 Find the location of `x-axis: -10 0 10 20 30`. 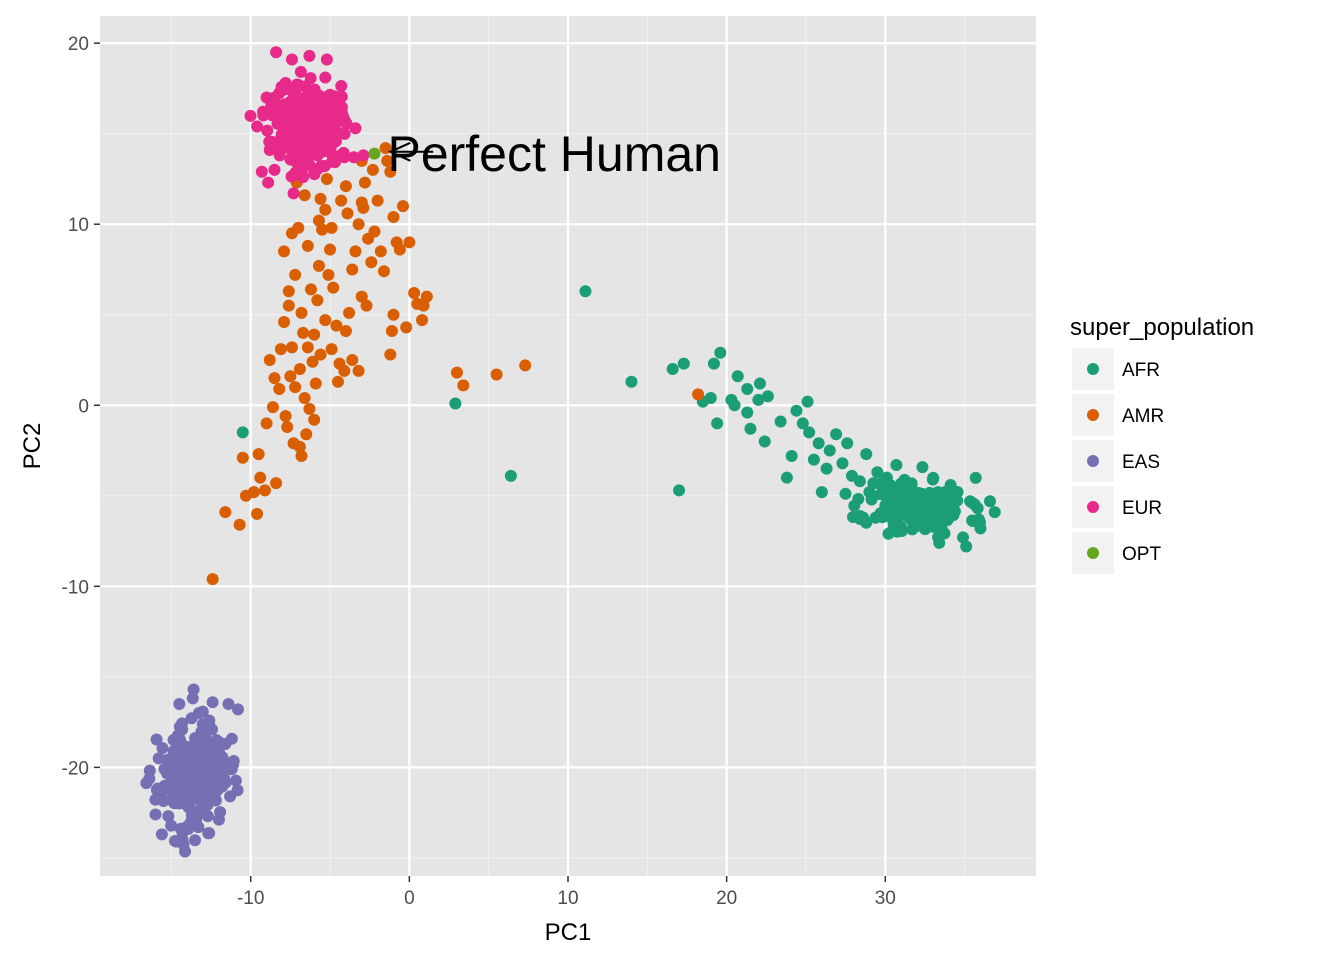

x-axis: -10 0 10 20 30 is located at coordinates (566, 892).